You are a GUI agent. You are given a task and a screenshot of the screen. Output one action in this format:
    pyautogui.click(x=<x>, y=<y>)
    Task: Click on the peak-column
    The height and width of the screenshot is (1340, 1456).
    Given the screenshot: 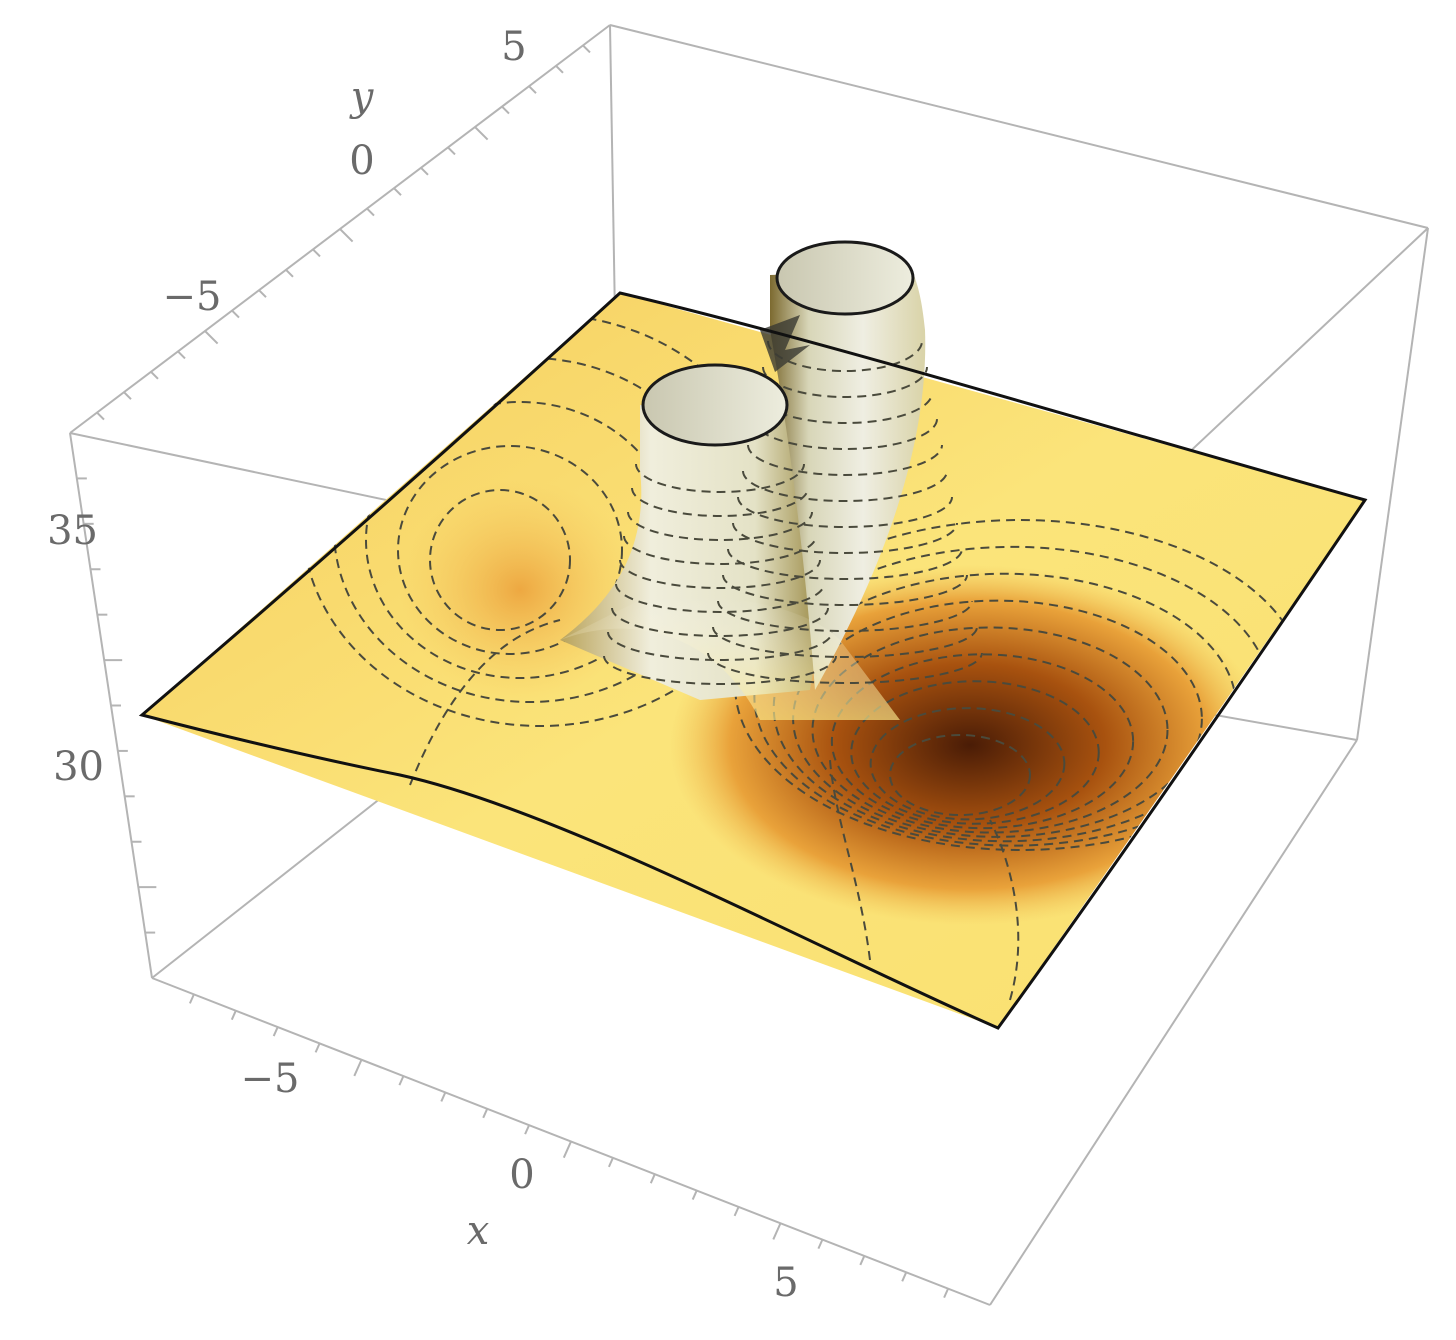 What is the action you would take?
    pyautogui.click(x=848, y=480)
    